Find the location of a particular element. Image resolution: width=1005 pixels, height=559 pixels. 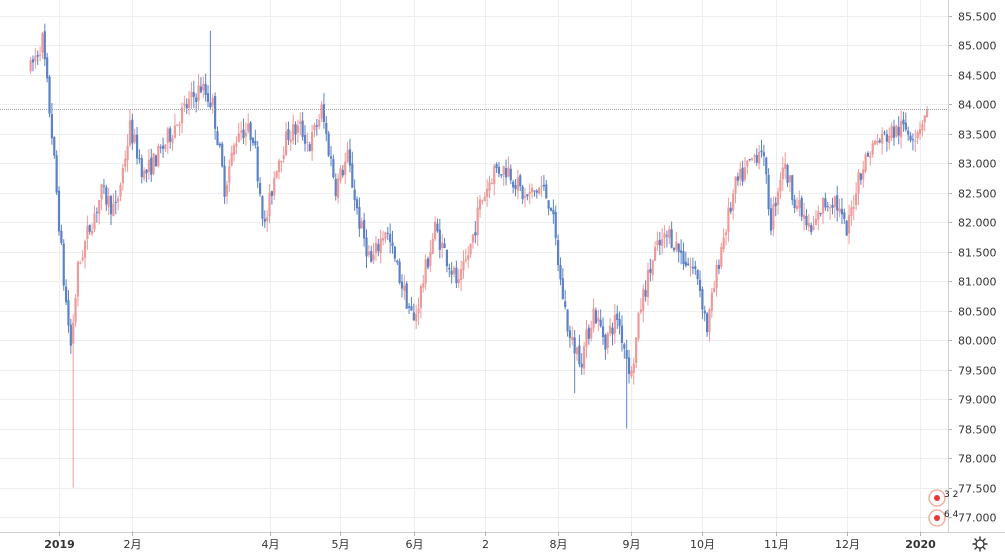

y-tick-label: 78.000 is located at coordinates (977, 459).